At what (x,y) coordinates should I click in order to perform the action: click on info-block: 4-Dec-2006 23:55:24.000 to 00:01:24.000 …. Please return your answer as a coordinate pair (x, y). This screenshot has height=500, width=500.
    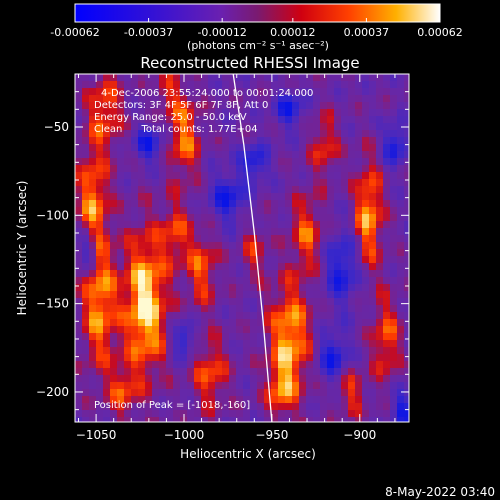
    Looking at the image, I should click on (203, 111).